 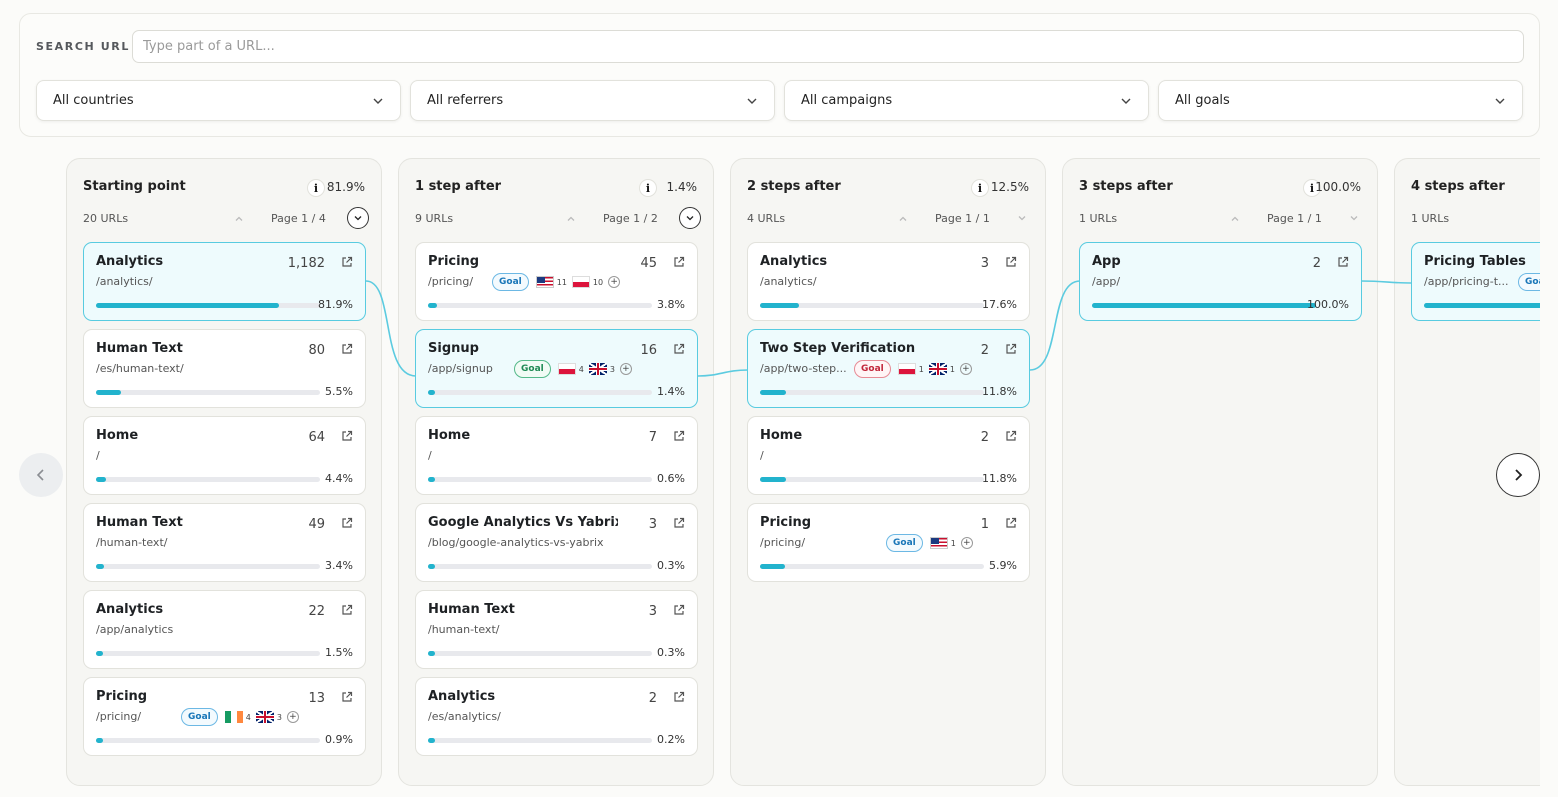 What do you see at coordinates (1430, 218) in the screenshot?
I see `url-count: 1 URLs` at bounding box center [1430, 218].